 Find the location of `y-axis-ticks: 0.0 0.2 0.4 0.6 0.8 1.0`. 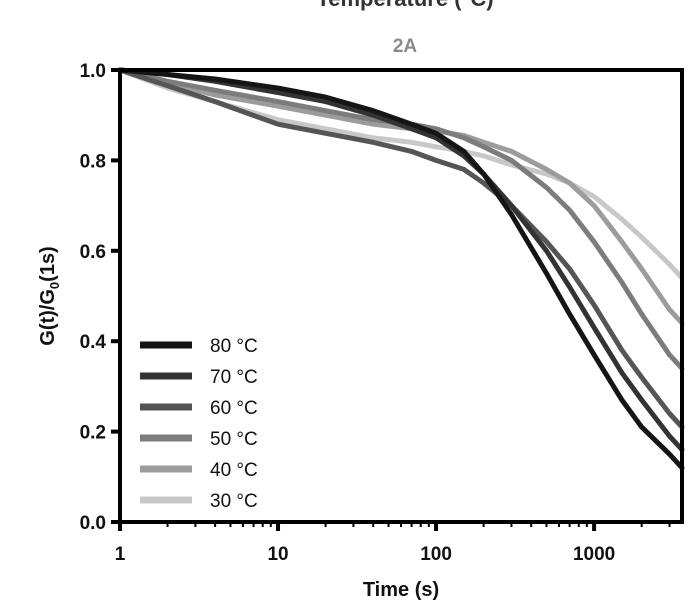

y-axis-ticks: 0.0 0.2 0.4 0.6 0.8 1.0 is located at coordinates (100, 297).